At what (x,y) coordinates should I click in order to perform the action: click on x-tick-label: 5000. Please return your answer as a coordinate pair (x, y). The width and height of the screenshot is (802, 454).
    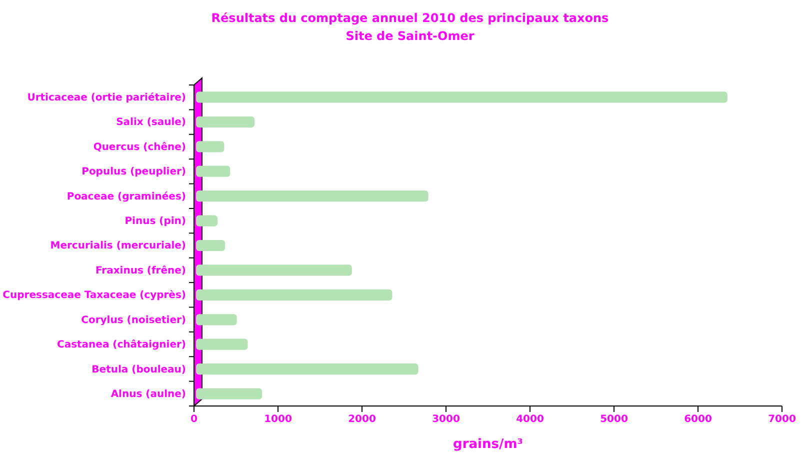
    Looking at the image, I should click on (614, 420).